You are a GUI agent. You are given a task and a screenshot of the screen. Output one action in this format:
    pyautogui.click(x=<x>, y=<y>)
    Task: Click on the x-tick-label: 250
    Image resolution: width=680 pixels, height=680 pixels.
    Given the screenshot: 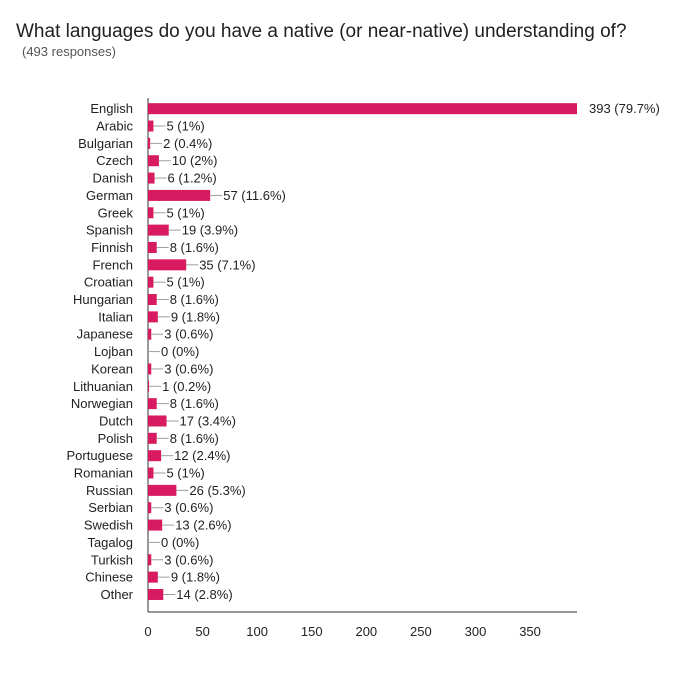 What is the action you would take?
    pyautogui.click(x=421, y=631)
    